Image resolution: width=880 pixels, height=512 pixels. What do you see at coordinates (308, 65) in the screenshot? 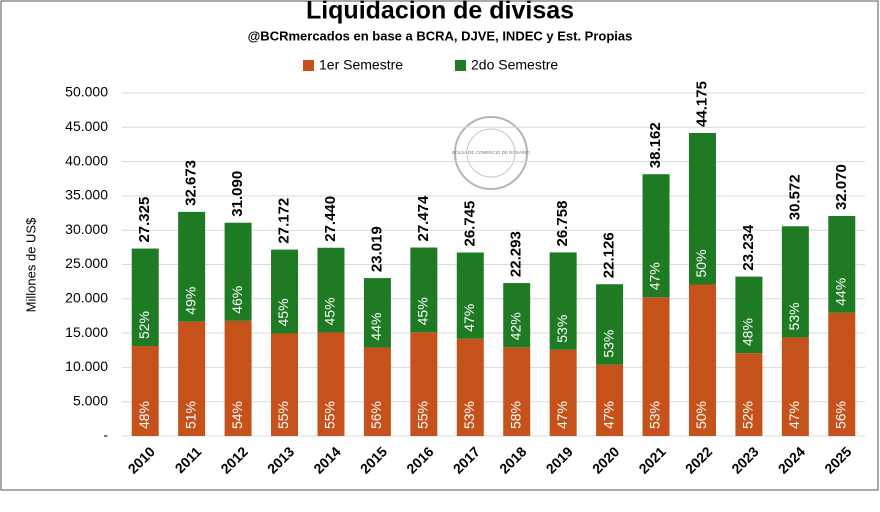
I see `legend-swatch` at bounding box center [308, 65].